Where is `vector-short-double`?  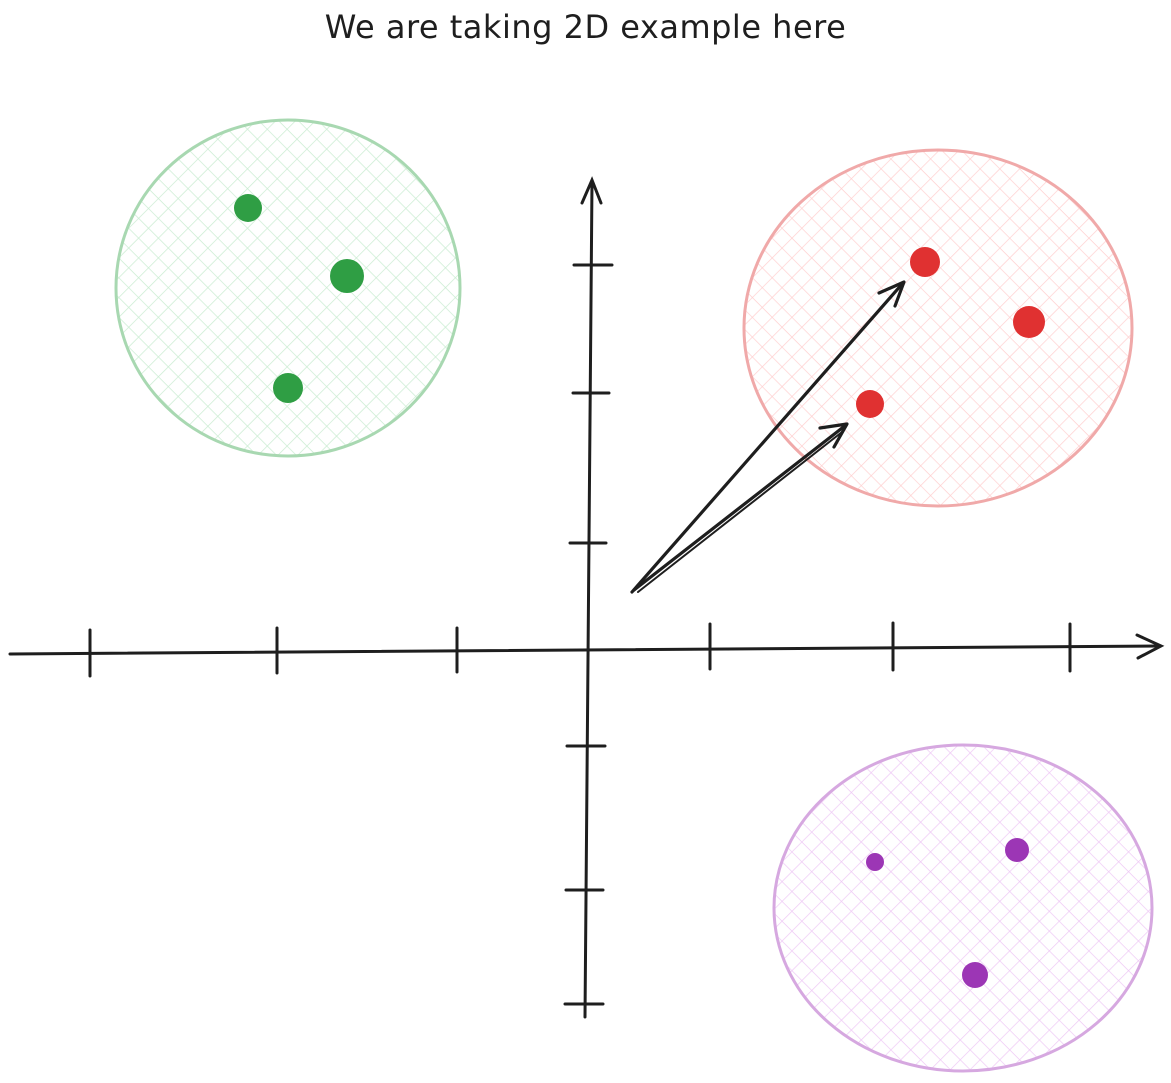 vector-short-double is located at coordinates (740, 512).